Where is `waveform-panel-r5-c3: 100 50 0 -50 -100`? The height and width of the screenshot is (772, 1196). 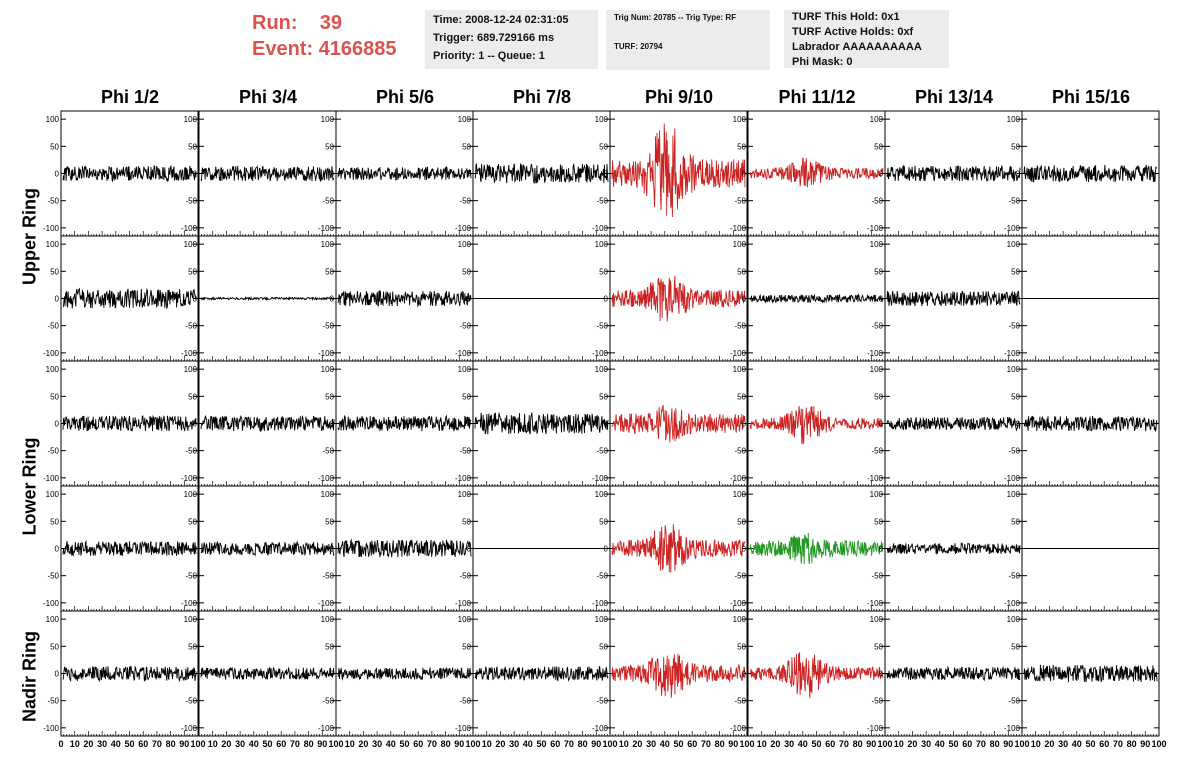 waveform-panel-r5-c3: 100 50 0 -50 -100 is located at coordinates (396, 673).